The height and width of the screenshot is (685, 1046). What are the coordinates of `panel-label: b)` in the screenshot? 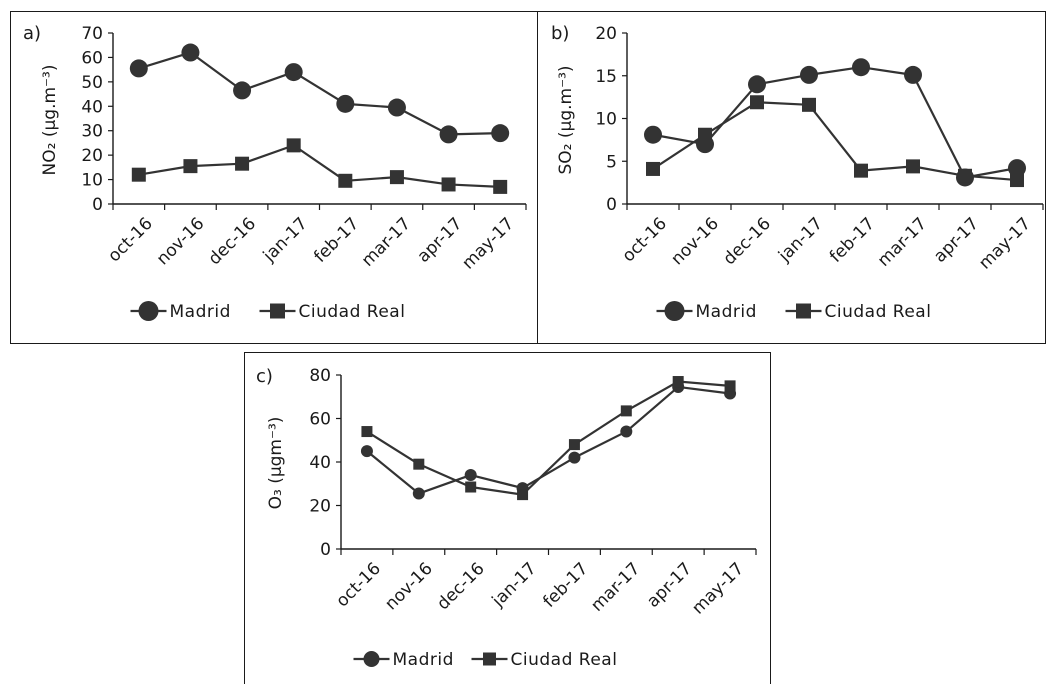 It's located at (560, 33).